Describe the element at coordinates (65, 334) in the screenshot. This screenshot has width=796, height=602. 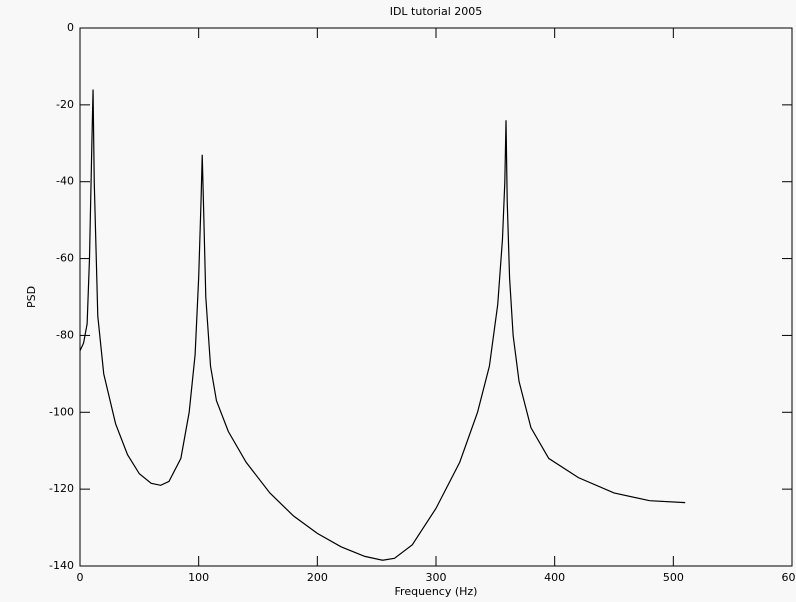
I see `y-tick-label: -80` at that location.